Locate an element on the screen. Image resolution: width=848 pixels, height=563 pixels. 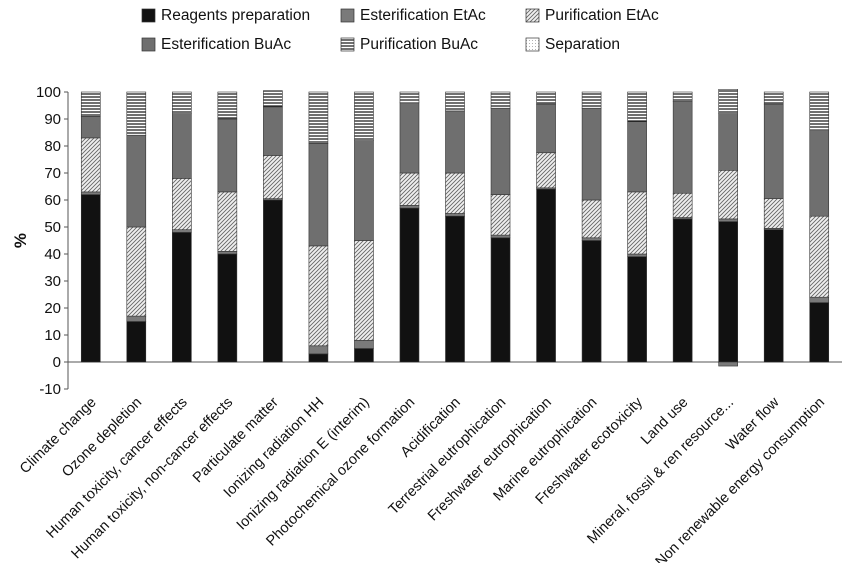
y-tick-label: 60 is located at coordinates (52, 200).